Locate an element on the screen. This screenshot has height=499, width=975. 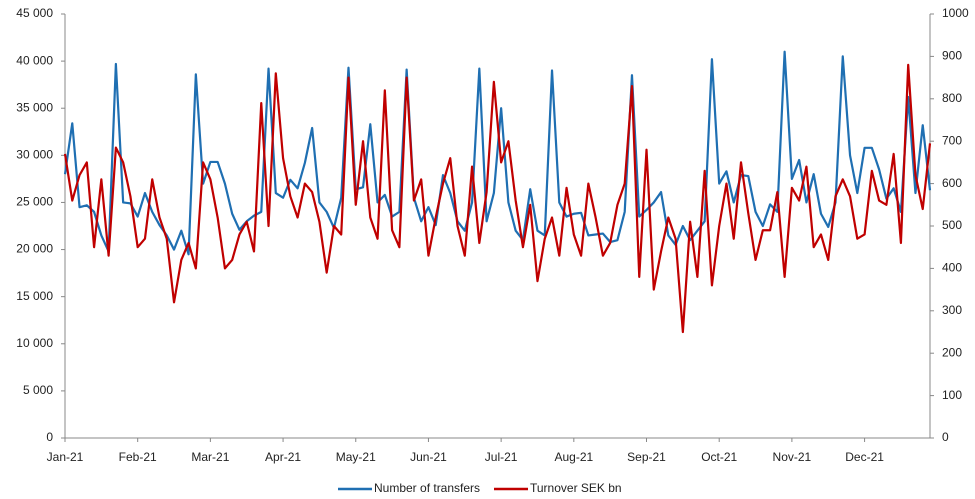
x-tick-label: Mar-21 is located at coordinates (210, 457).